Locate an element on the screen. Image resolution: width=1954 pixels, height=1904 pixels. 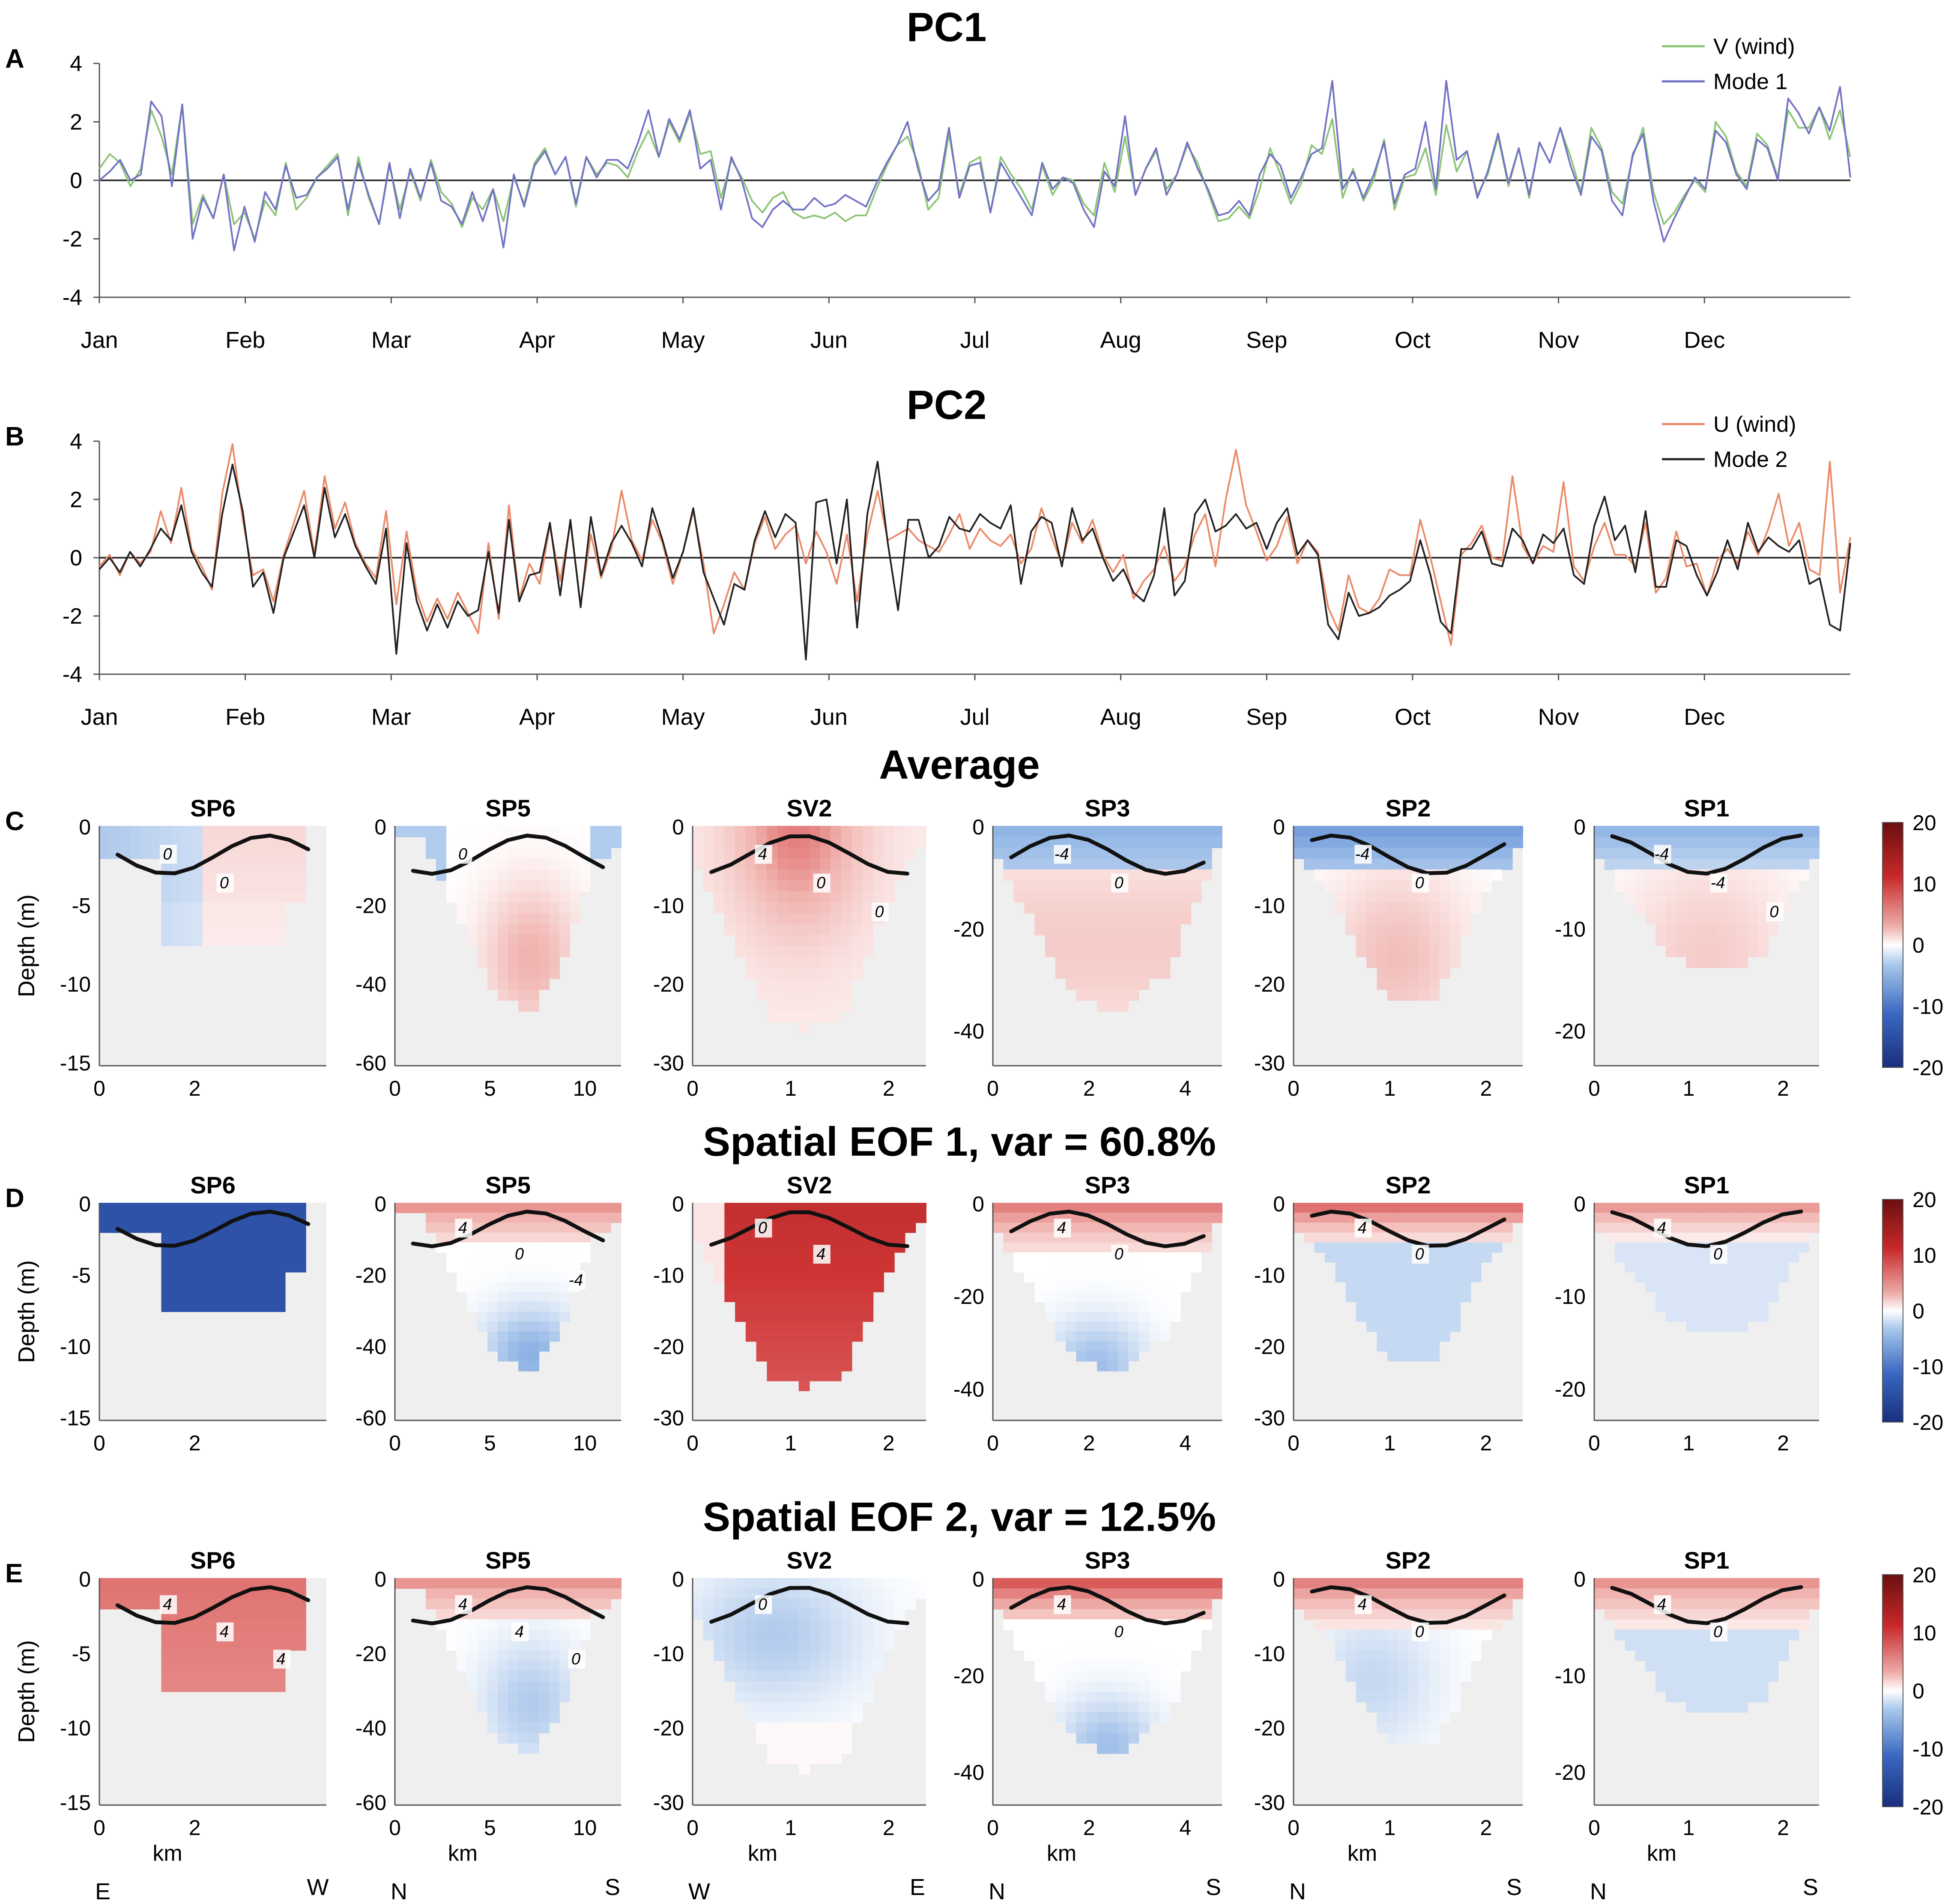
y-tick-label: -2 is located at coordinates (73, 616).